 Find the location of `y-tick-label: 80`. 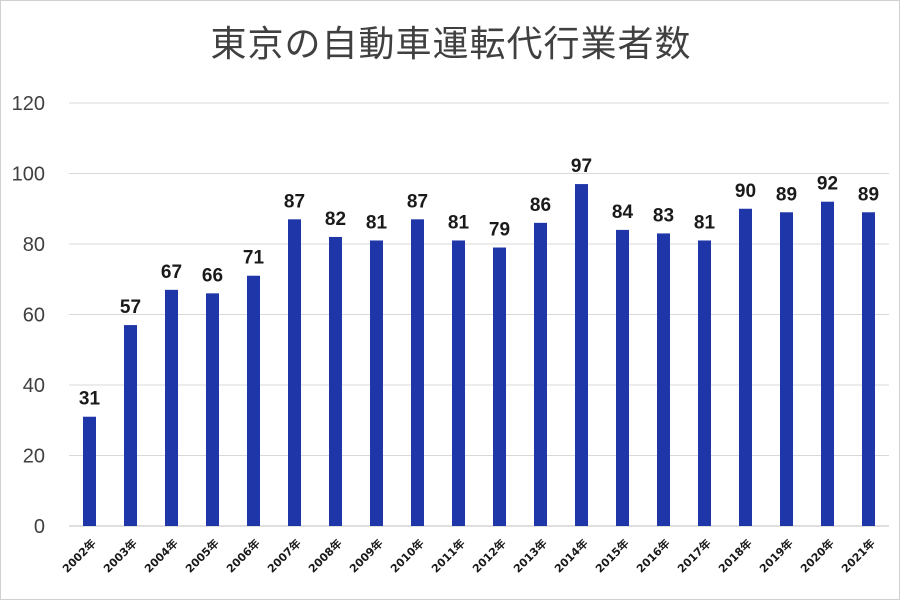

y-tick-label: 80 is located at coordinates (34, 245).